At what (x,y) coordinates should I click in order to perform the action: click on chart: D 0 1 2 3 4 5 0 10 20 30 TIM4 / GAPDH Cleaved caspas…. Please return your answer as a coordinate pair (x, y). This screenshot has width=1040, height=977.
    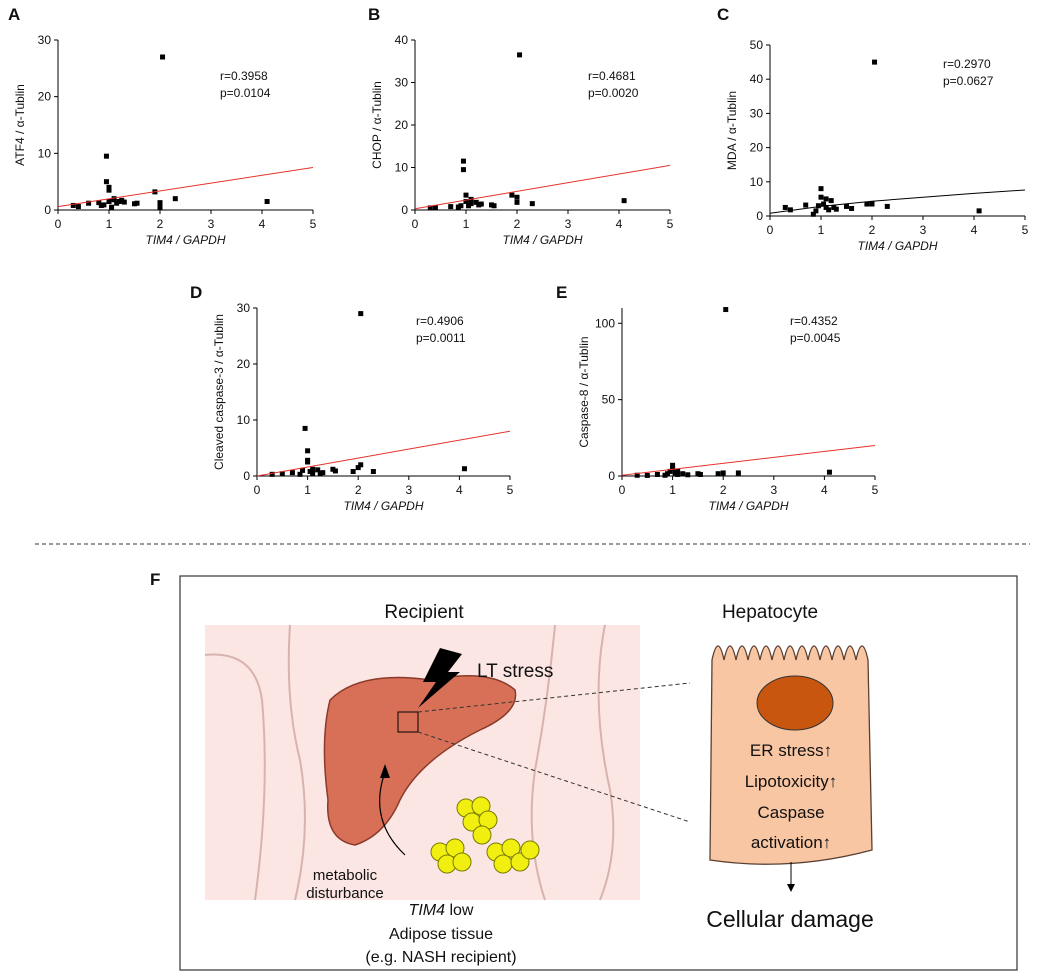
    Looking at the image, I should click on (352, 398).